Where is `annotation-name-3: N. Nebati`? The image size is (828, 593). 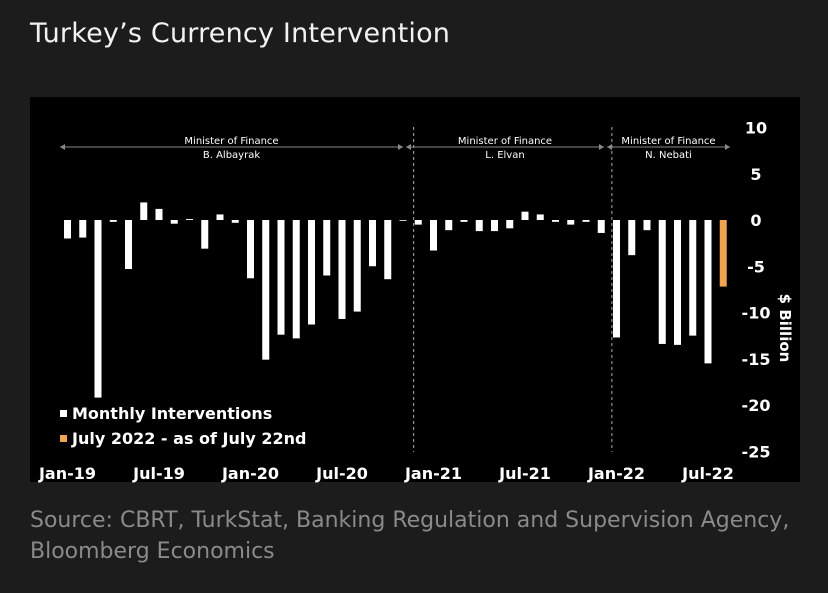
annotation-name-3: N. Nebati is located at coordinates (668, 155).